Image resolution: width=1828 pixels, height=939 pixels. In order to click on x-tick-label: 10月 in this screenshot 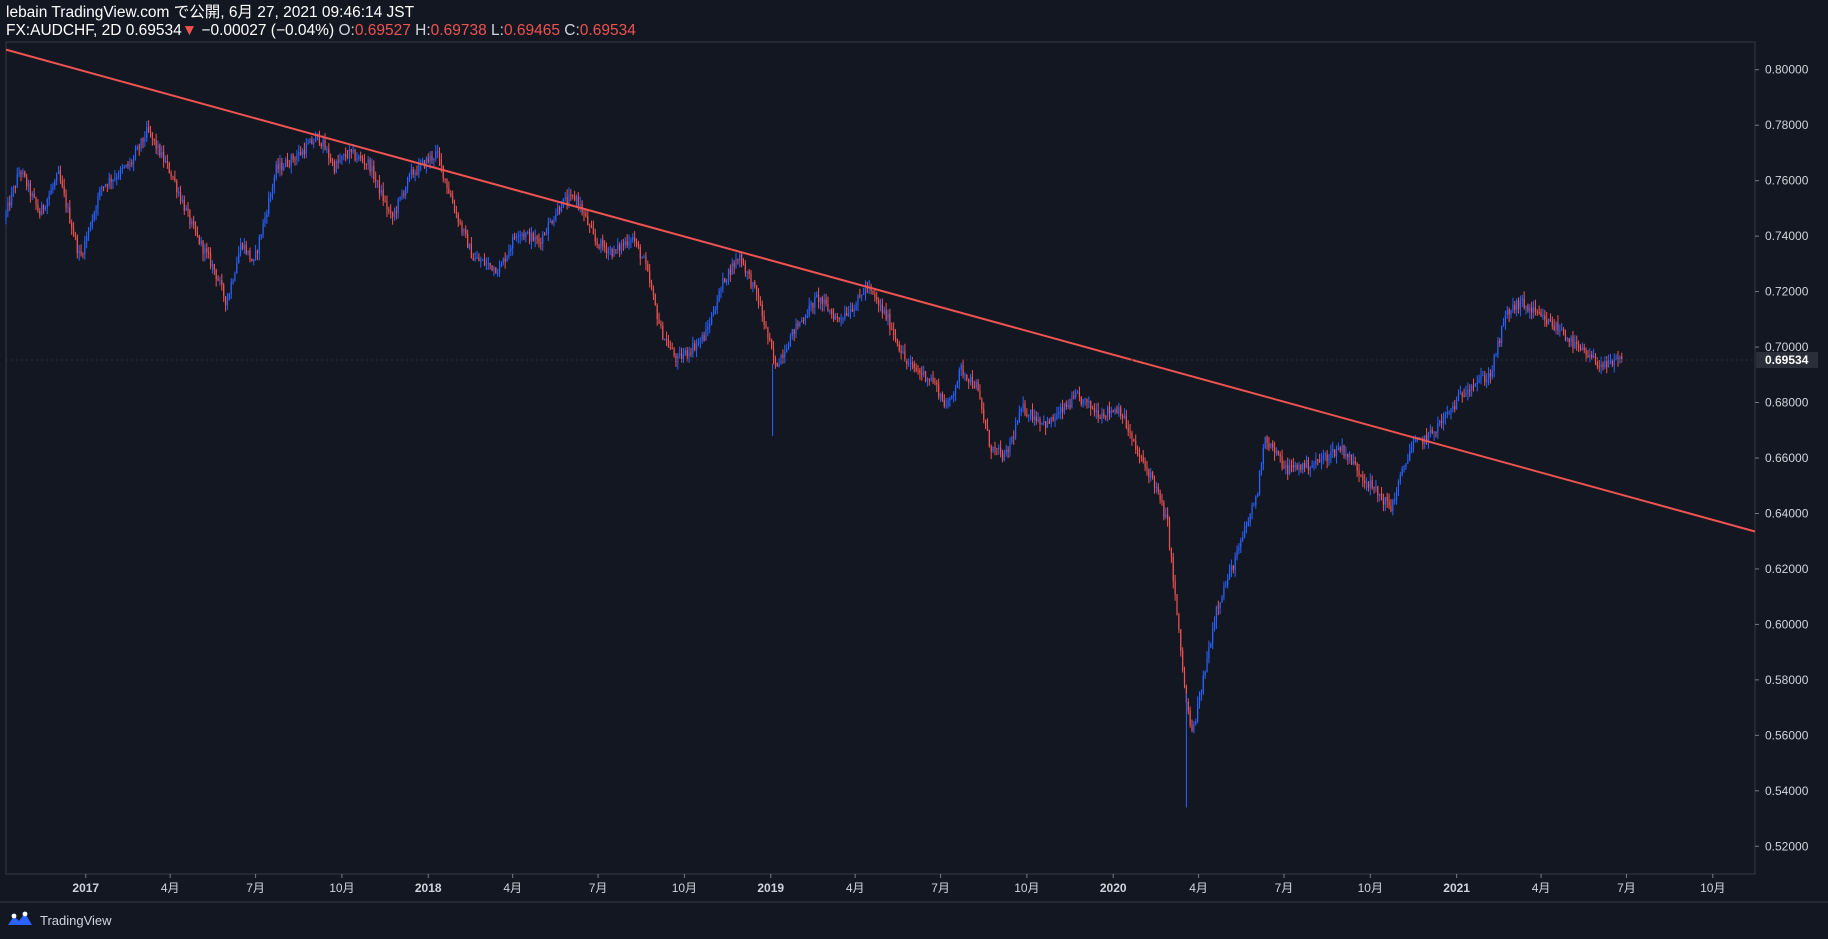, I will do `click(1026, 888)`.